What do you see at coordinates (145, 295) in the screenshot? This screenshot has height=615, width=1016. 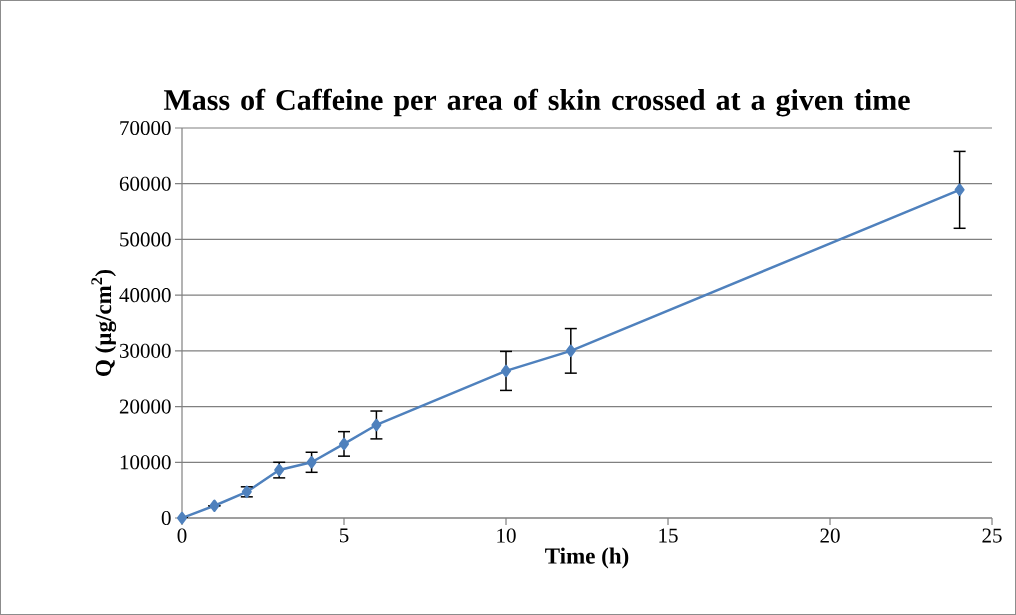 I see `y-tick-label: 40000` at bounding box center [145, 295].